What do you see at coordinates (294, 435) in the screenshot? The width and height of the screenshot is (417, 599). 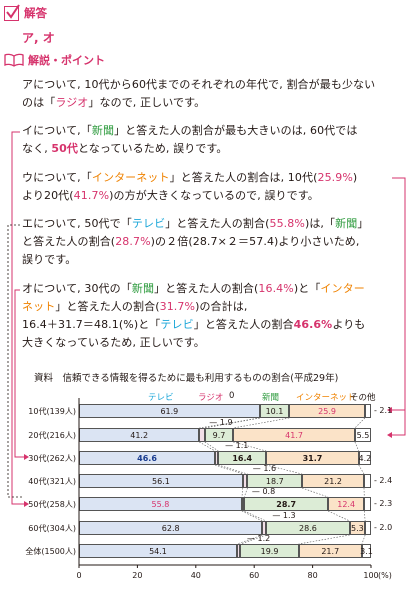 I see `bar-segment-net: 41.7` at bounding box center [294, 435].